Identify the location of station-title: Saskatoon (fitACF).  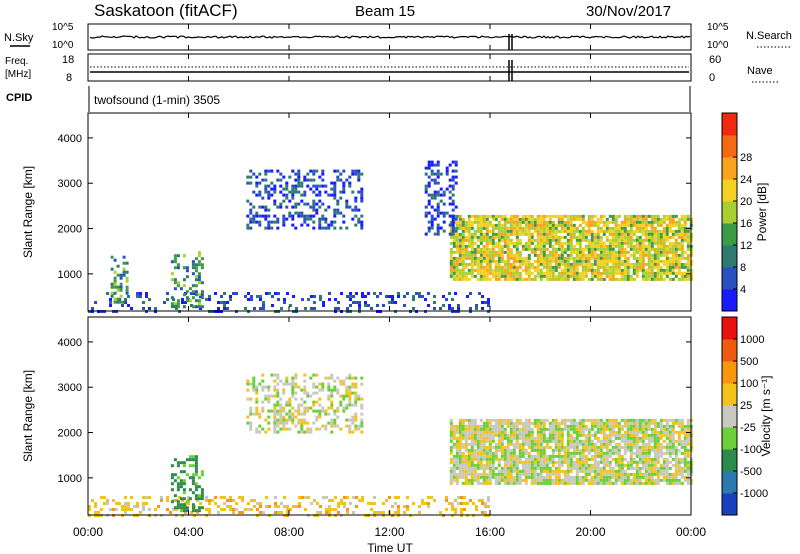
(166, 10).